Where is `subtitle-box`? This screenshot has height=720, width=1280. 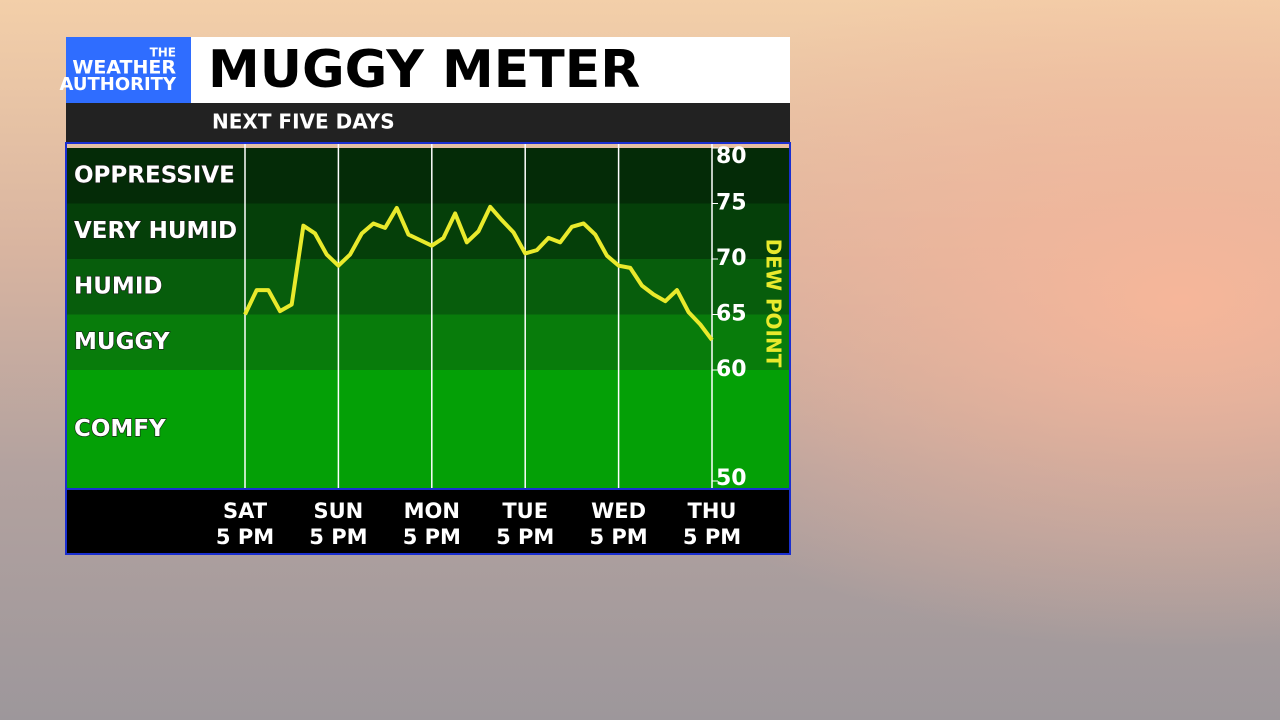
subtitle-box is located at coordinates (428, 123).